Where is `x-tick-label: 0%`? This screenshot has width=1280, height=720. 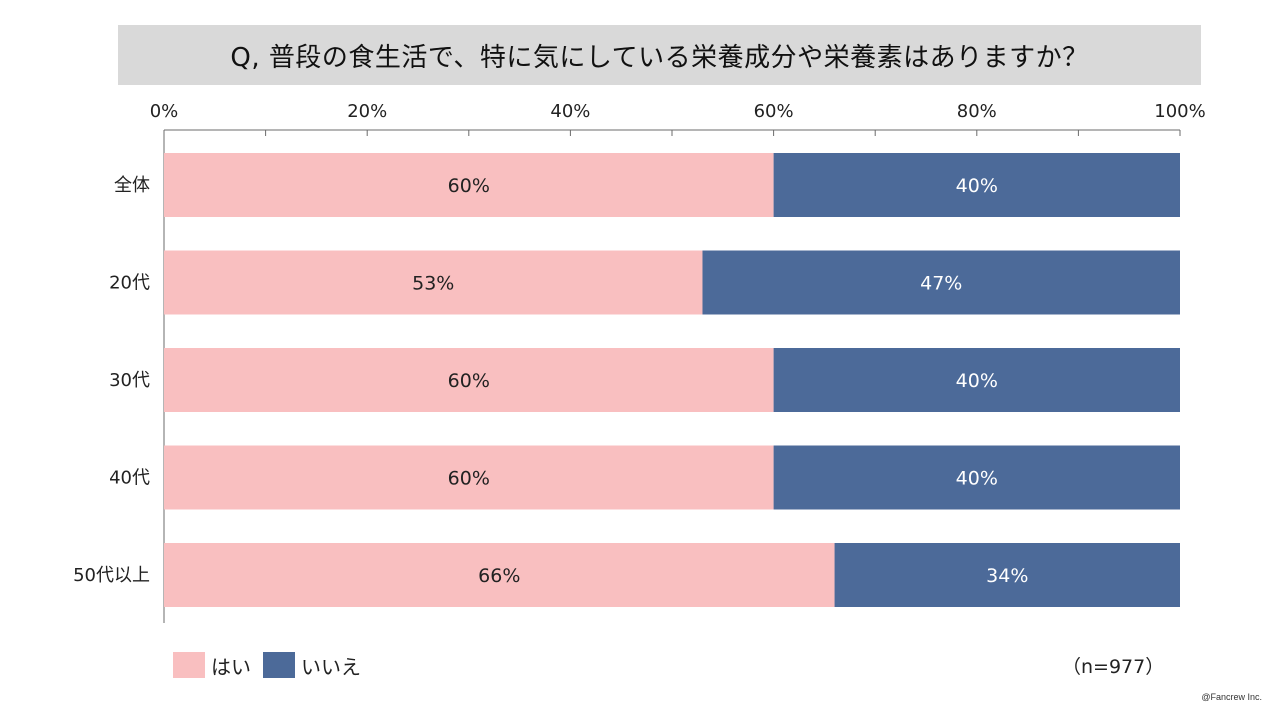
x-tick-label: 0% is located at coordinates (164, 111).